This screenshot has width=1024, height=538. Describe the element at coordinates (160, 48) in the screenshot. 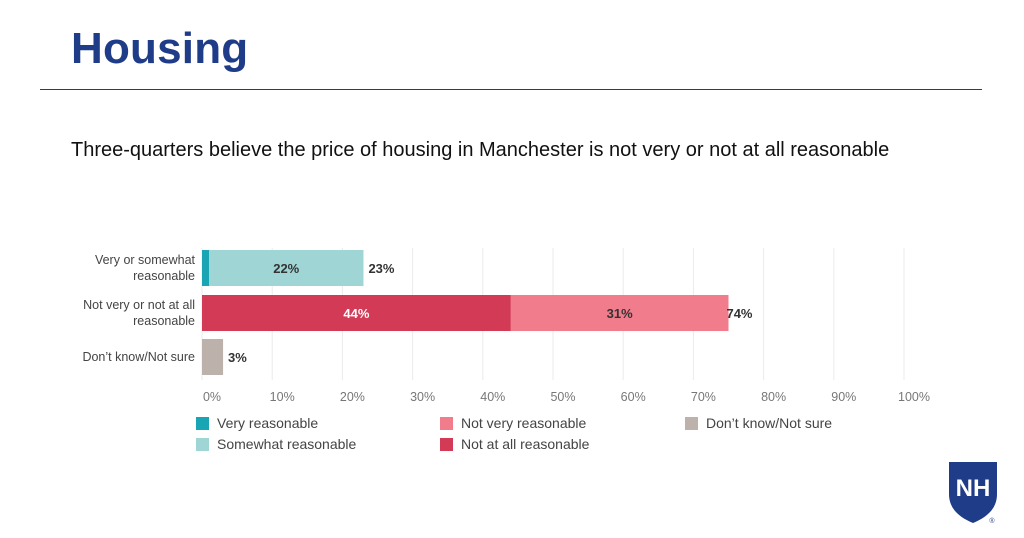

I see `page-title: Housing` at that location.